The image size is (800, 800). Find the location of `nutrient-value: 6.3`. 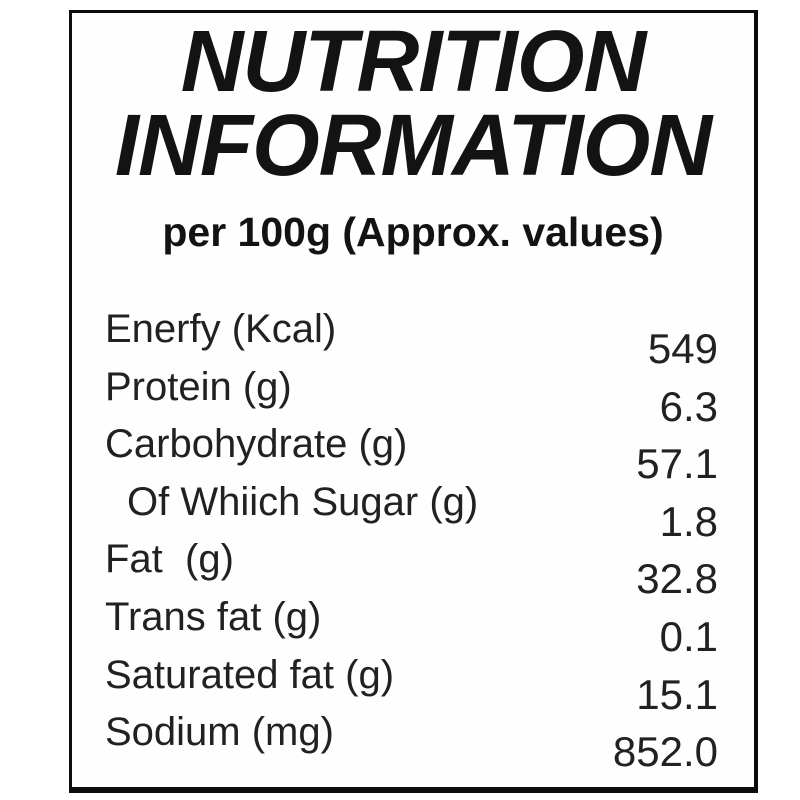

nutrient-value: 6.3 is located at coordinates (688, 406).